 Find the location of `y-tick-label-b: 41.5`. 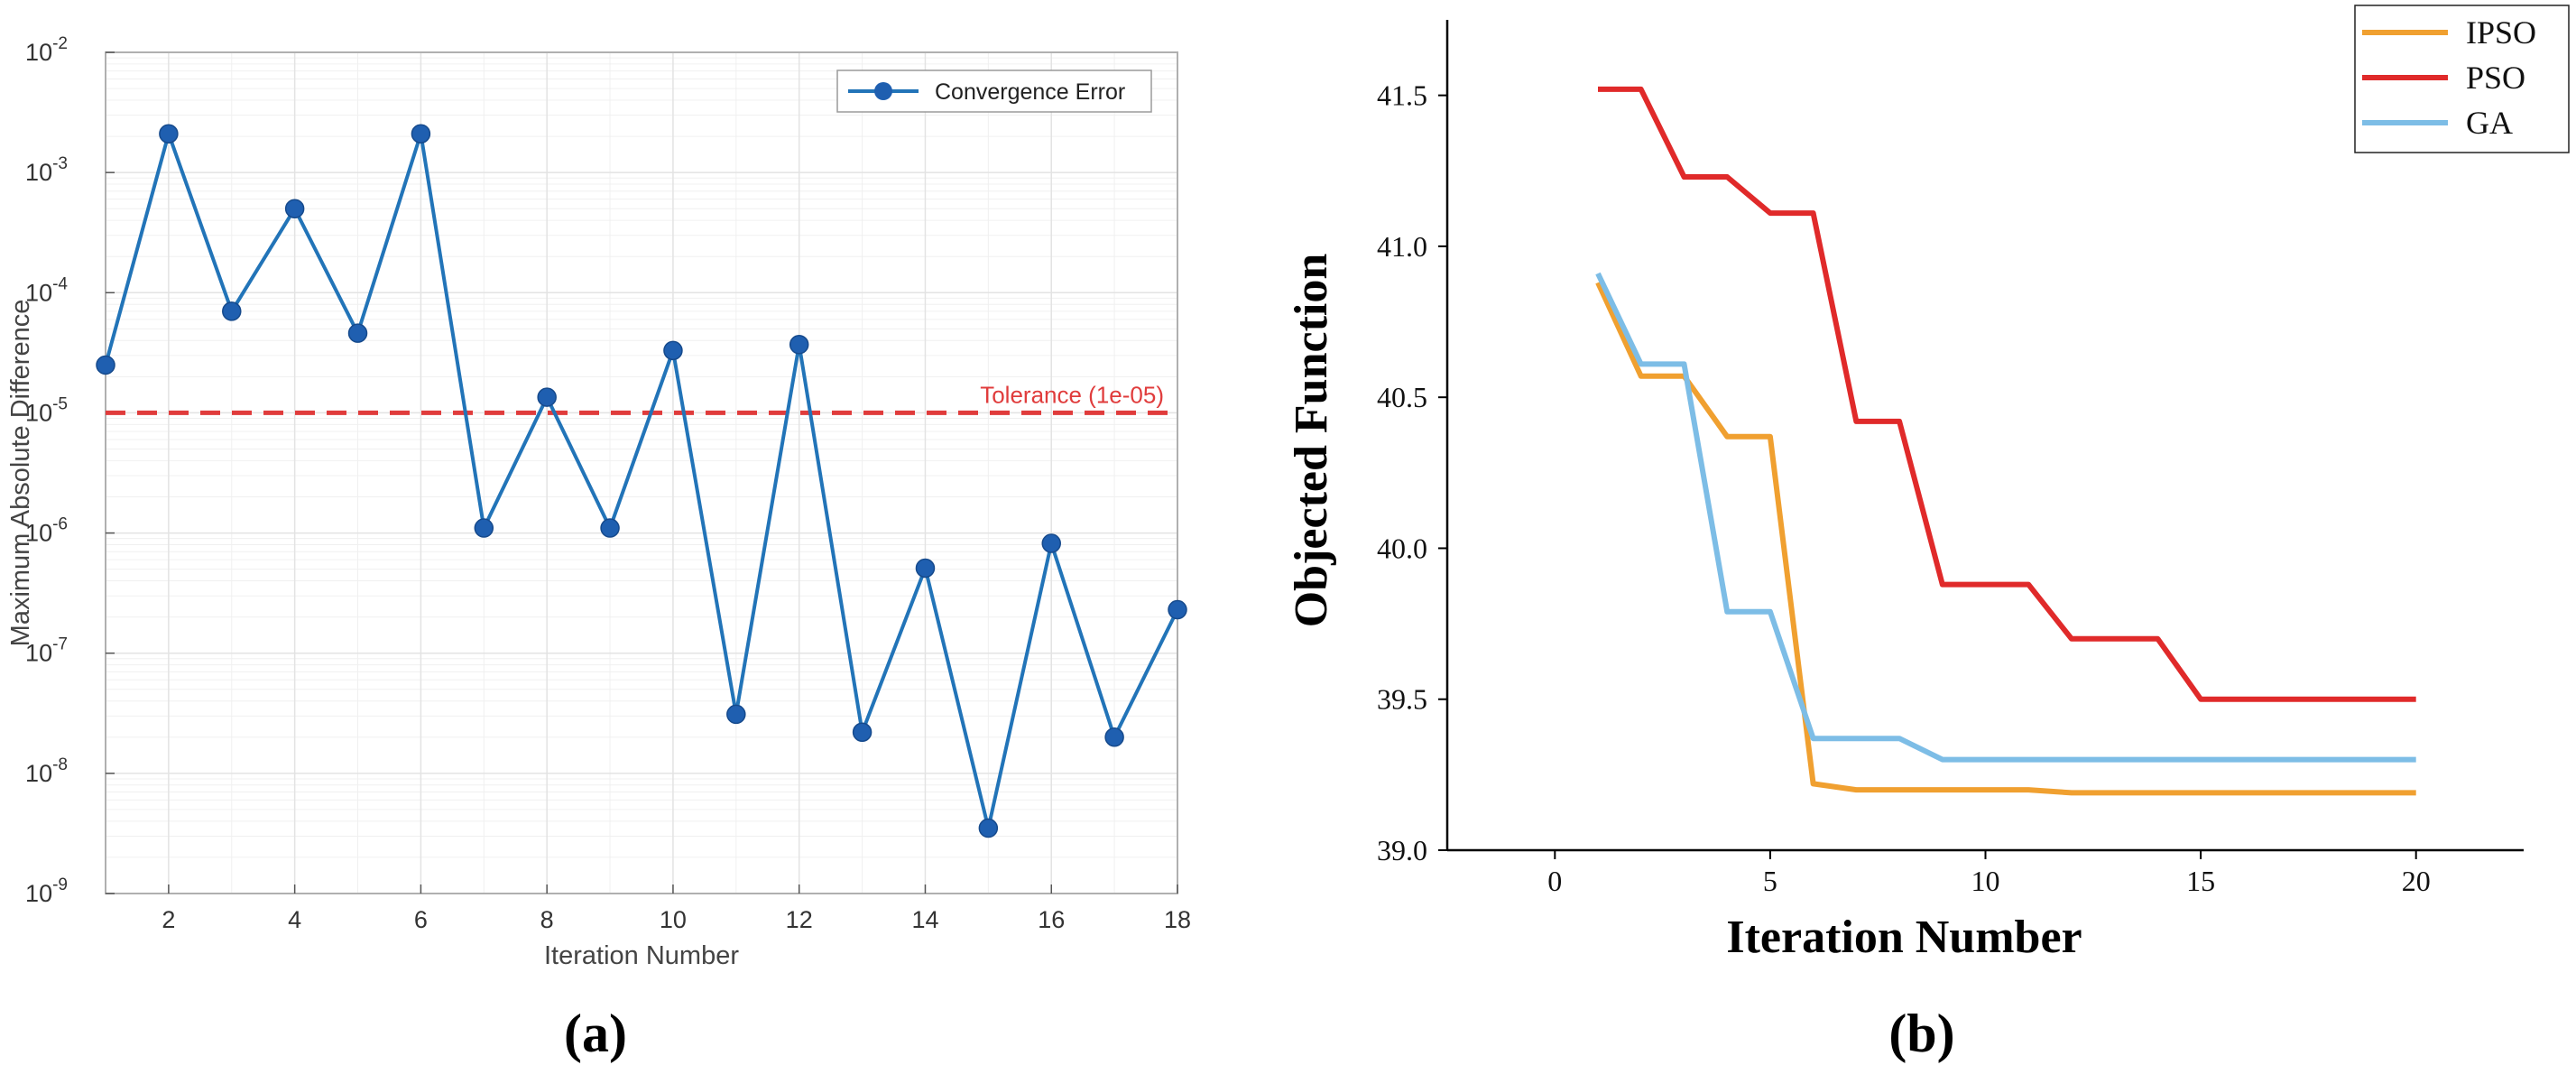

y-tick-label-b: 41.5 is located at coordinates (1402, 95).